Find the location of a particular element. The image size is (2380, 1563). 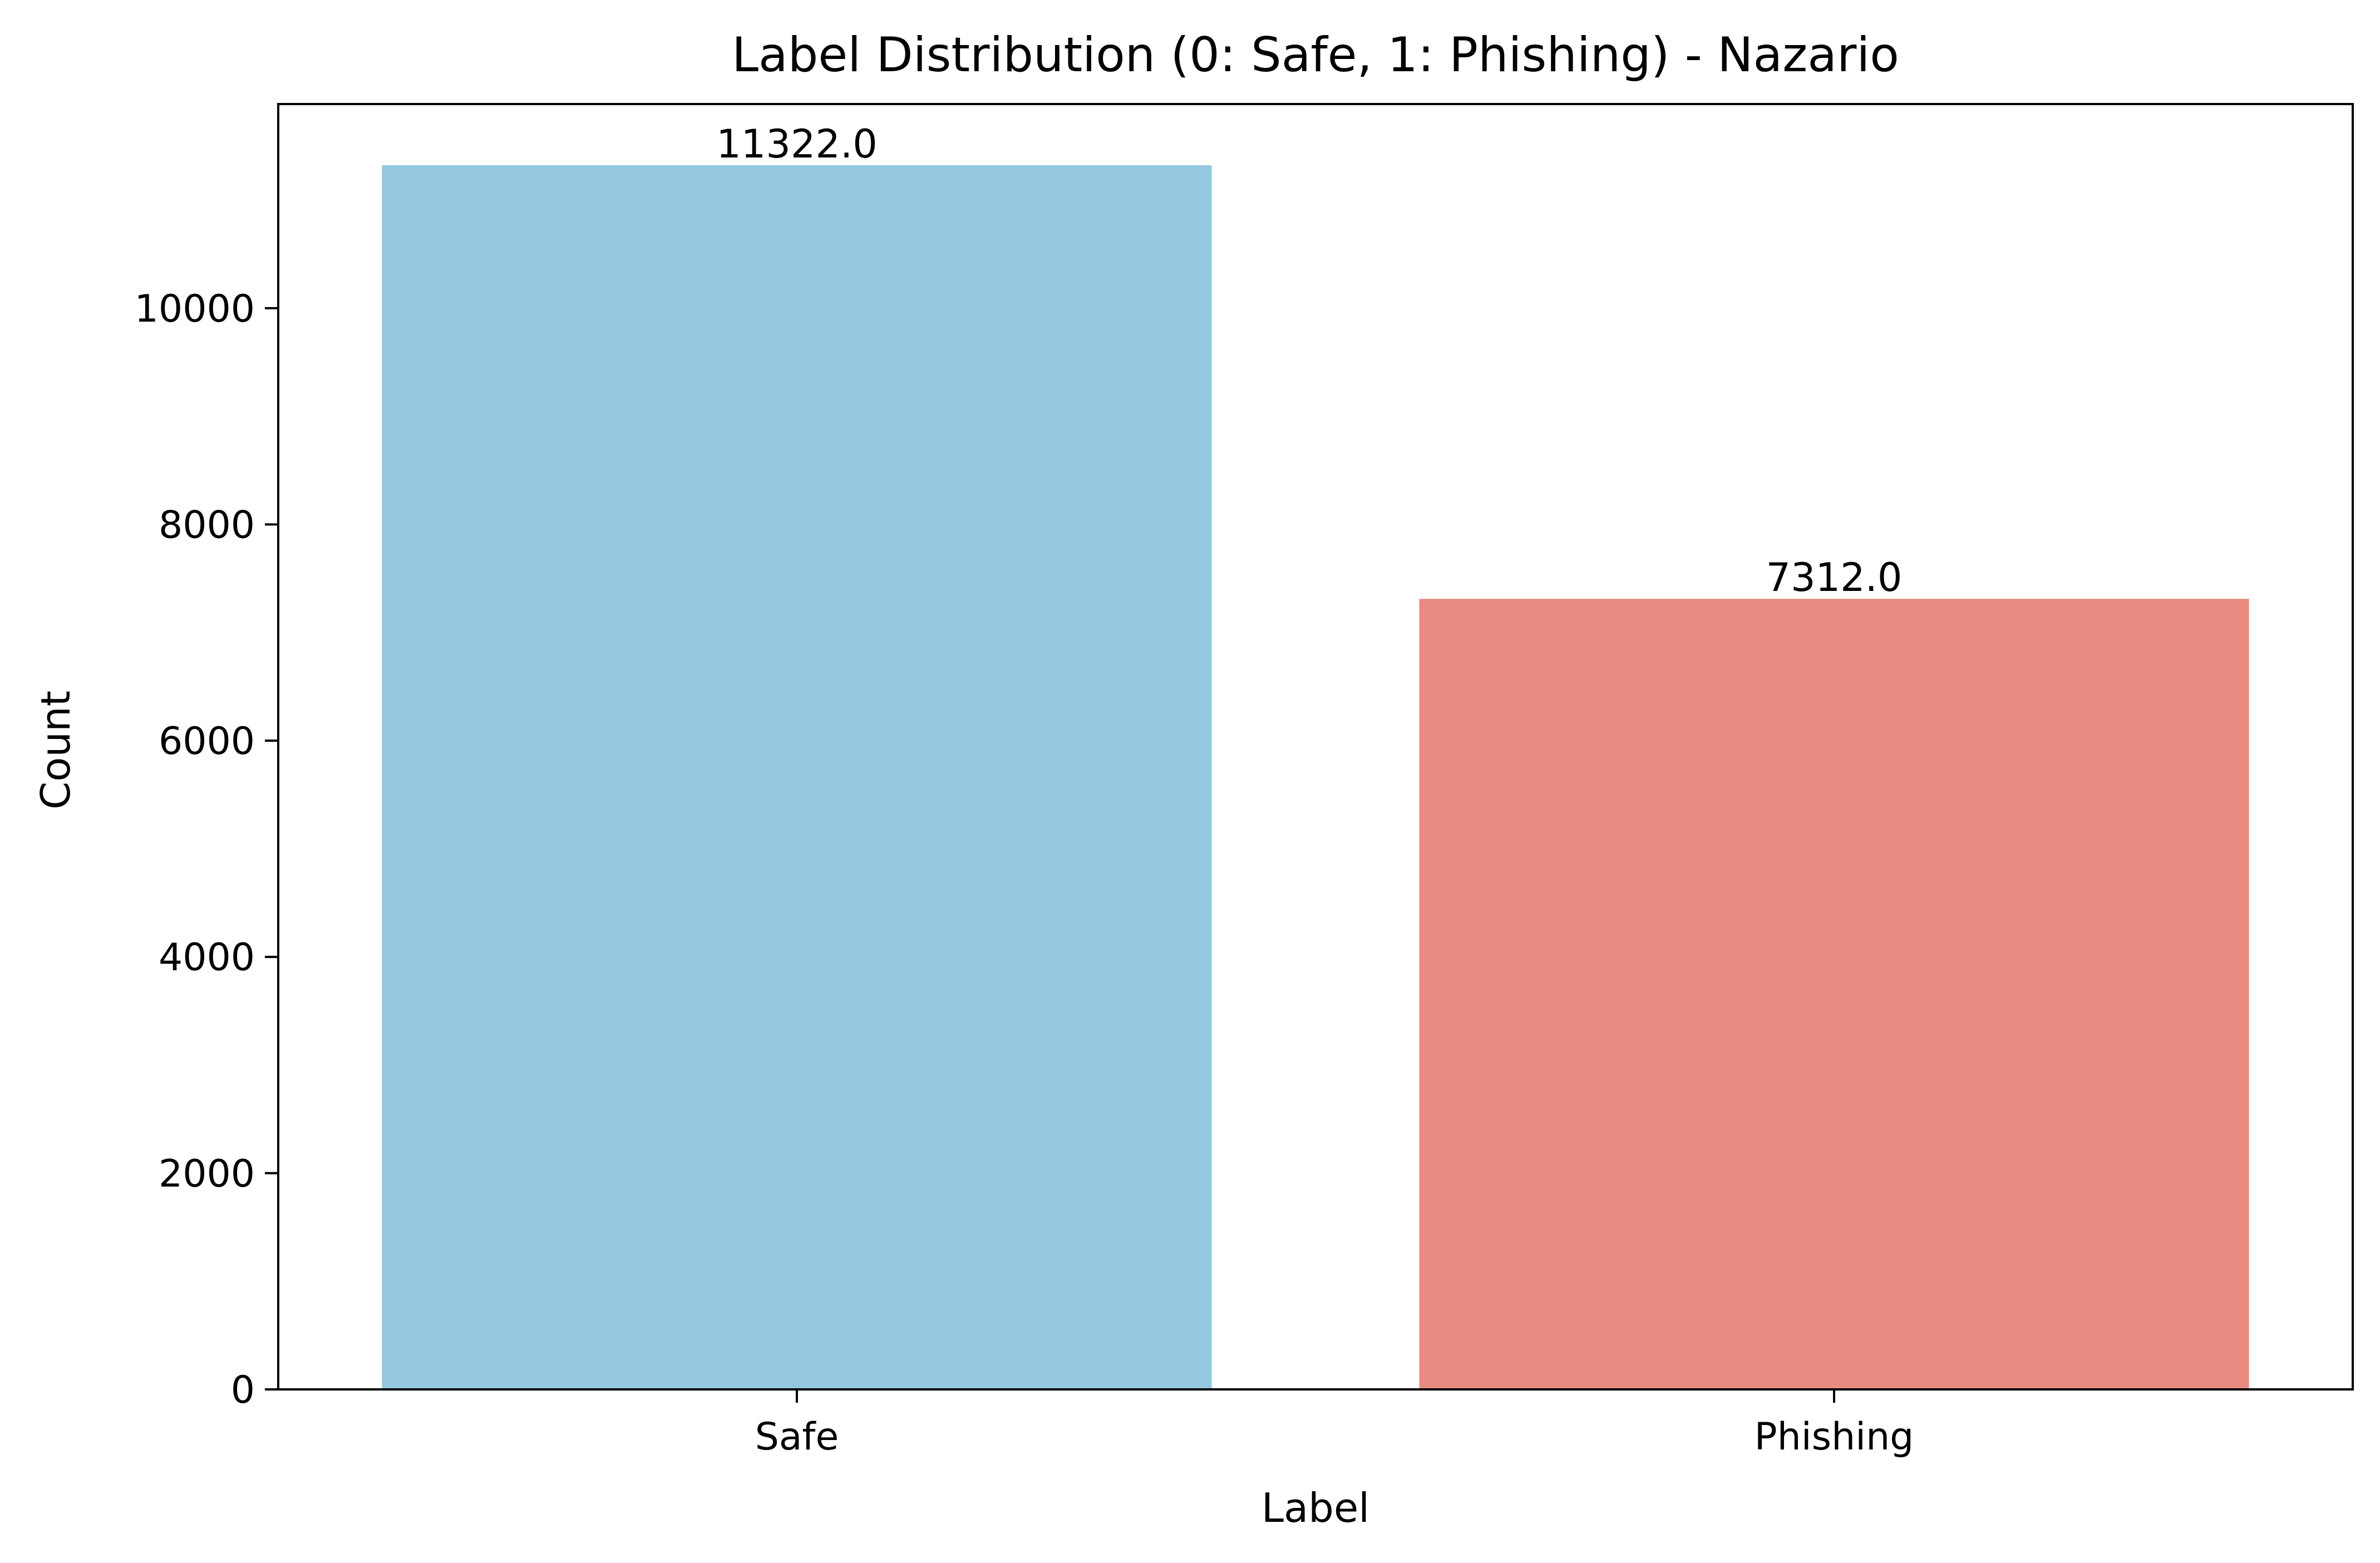

x-axis-label: Label is located at coordinates (1315, 1508).